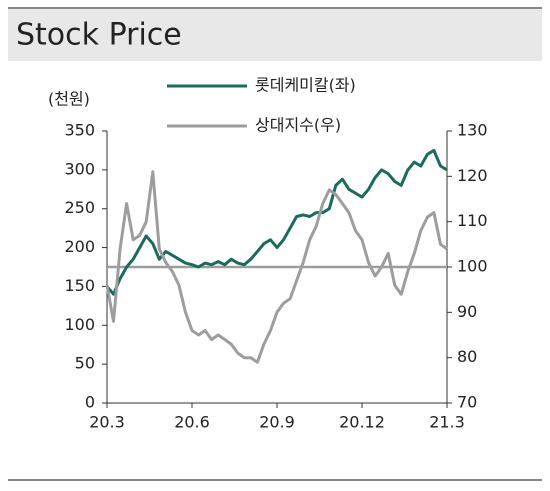 Image resolution: width=550 pixels, height=491 pixels. What do you see at coordinates (277, 422) in the screenshot?
I see `x-tick-label: 20.9` at bounding box center [277, 422].